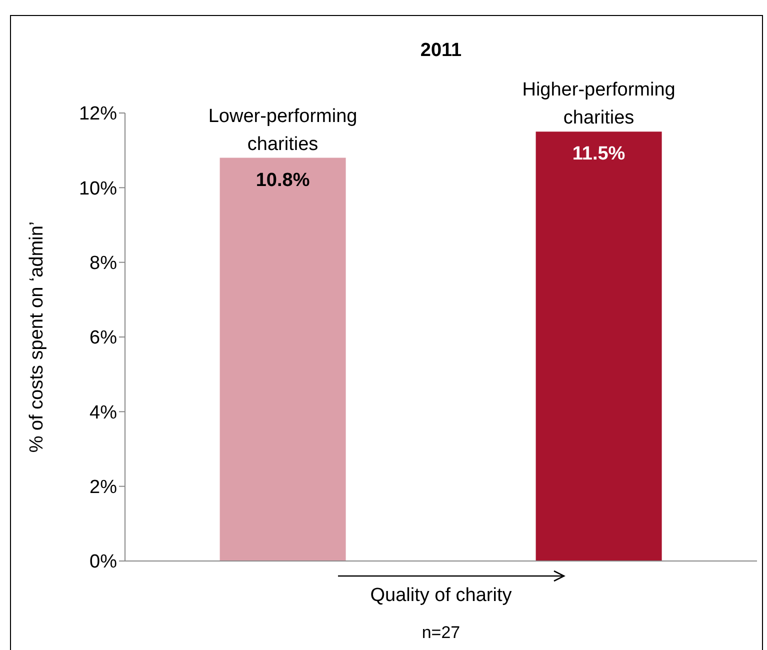 The image size is (767, 650). What do you see at coordinates (599, 154) in the screenshot?
I see `data-label: 11.5%` at bounding box center [599, 154].